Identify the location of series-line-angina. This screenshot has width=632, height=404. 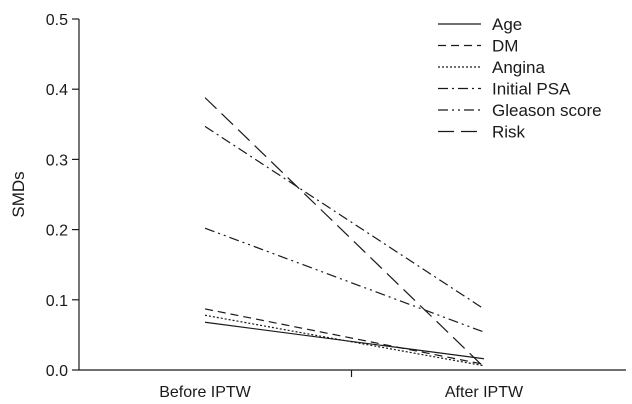
(344, 340).